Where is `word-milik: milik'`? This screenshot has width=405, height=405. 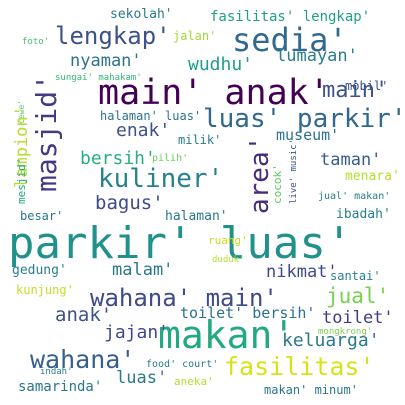 word-milik: milik' is located at coordinates (200, 140).